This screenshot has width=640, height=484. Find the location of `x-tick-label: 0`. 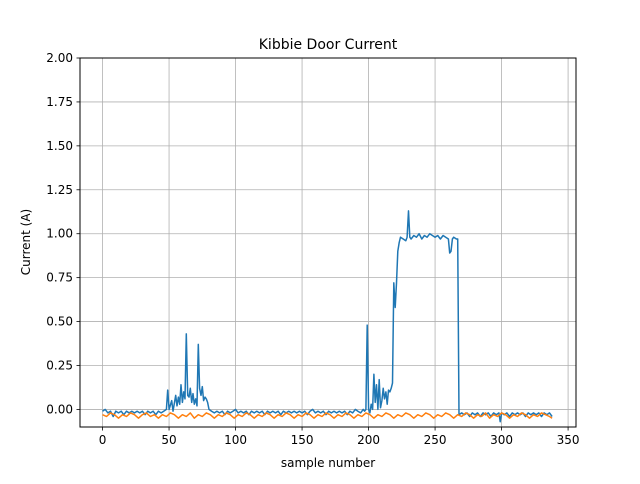

x-tick-label: 0 is located at coordinates (103, 440).